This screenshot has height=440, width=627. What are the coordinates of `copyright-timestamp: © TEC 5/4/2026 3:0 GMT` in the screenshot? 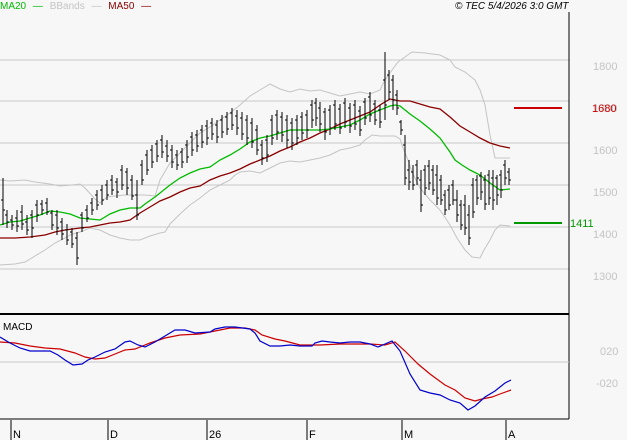 It's located at (512, 6).